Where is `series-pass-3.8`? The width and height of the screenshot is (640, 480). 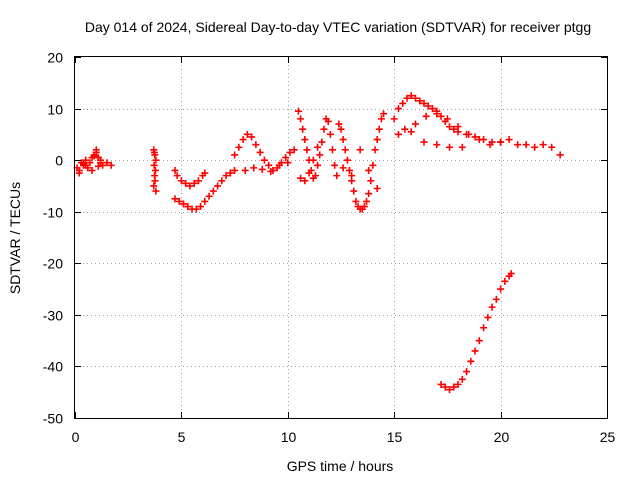
series-pass-3.8 is located at coordinates (155, 170).